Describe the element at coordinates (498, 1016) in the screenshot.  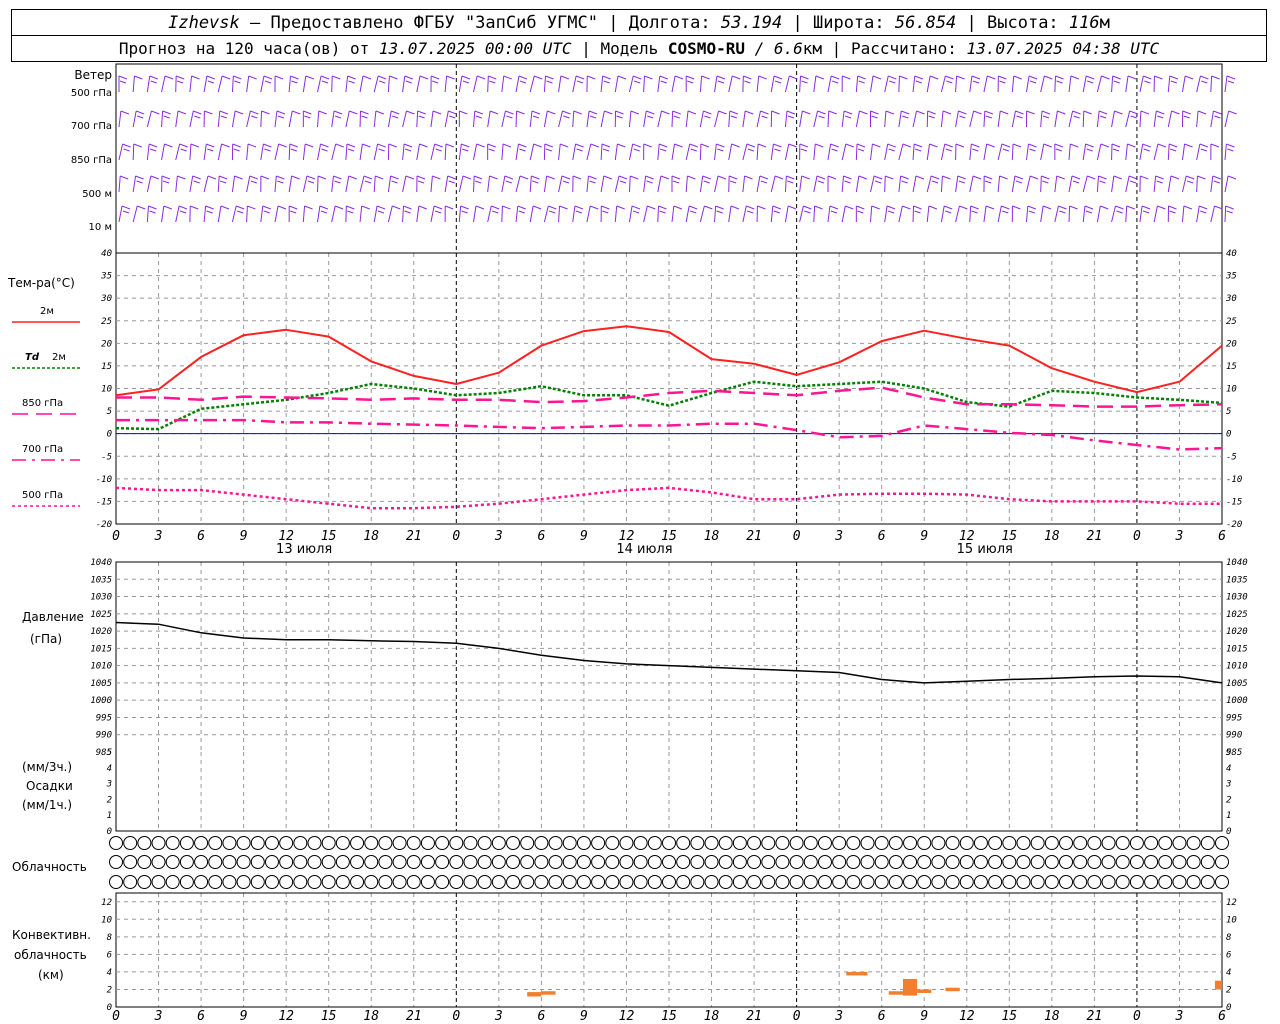
I see `x-tick-label-bottom: 3` at that location.